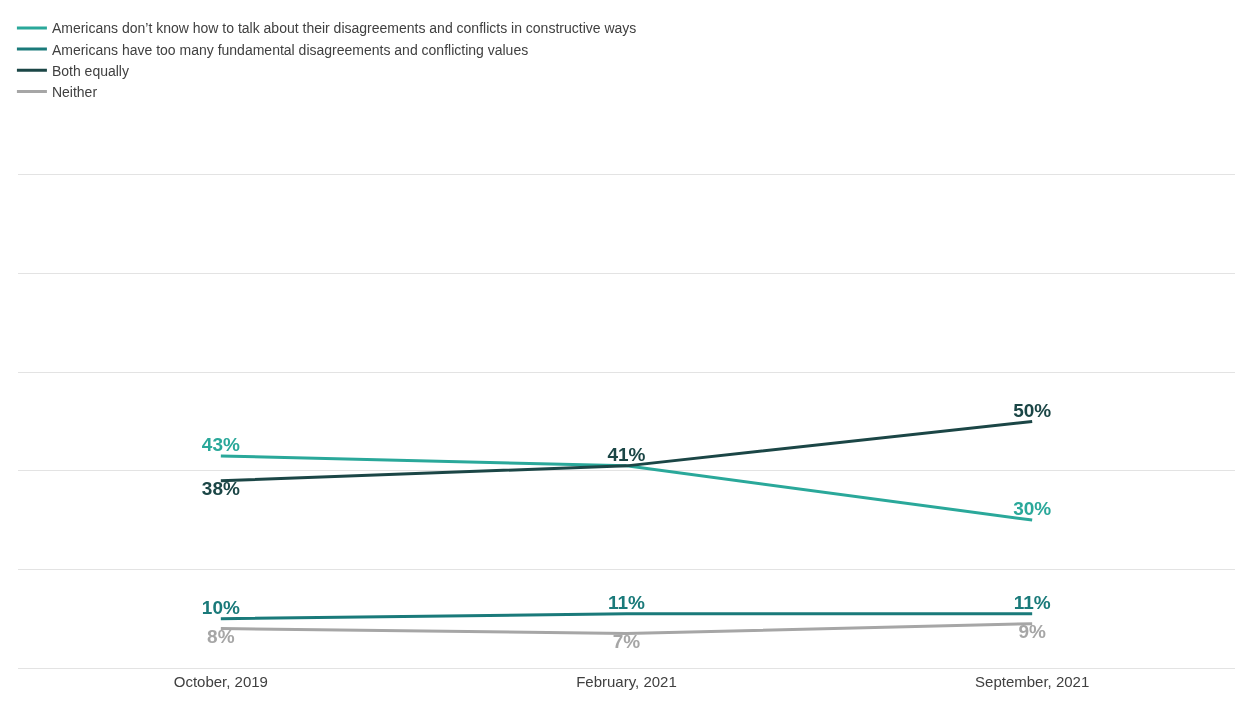 Image resolution: width=1249 pixels, height=711 pixels. What do you see at coordinates (221, 636) in the screenshot?
I see `data-label: 8%` at bounding box center [221, 636].